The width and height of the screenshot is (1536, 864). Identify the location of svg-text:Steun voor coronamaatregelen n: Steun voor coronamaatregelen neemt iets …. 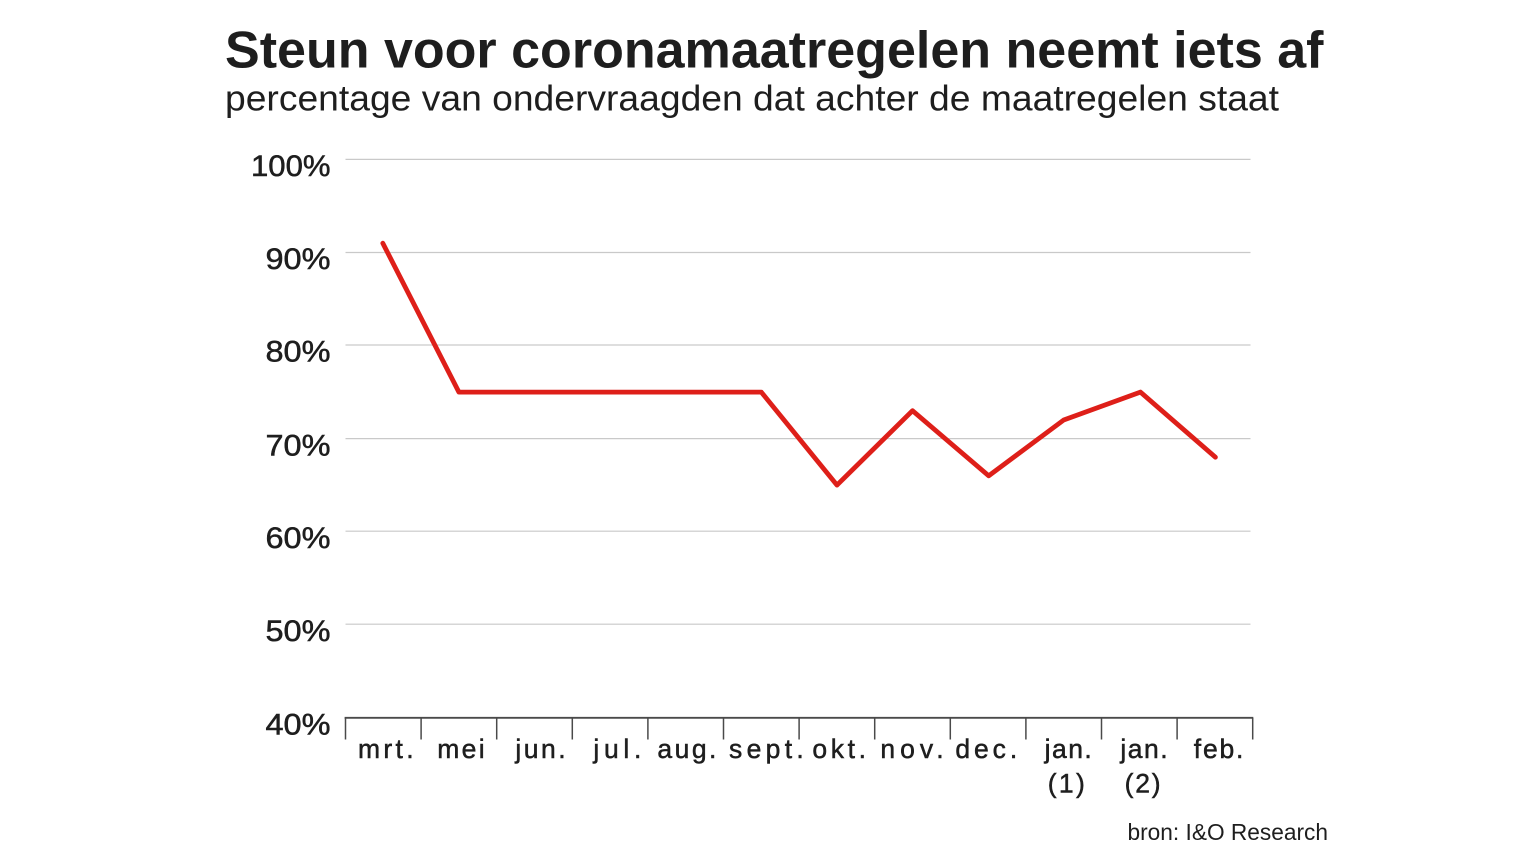
(774, 51).